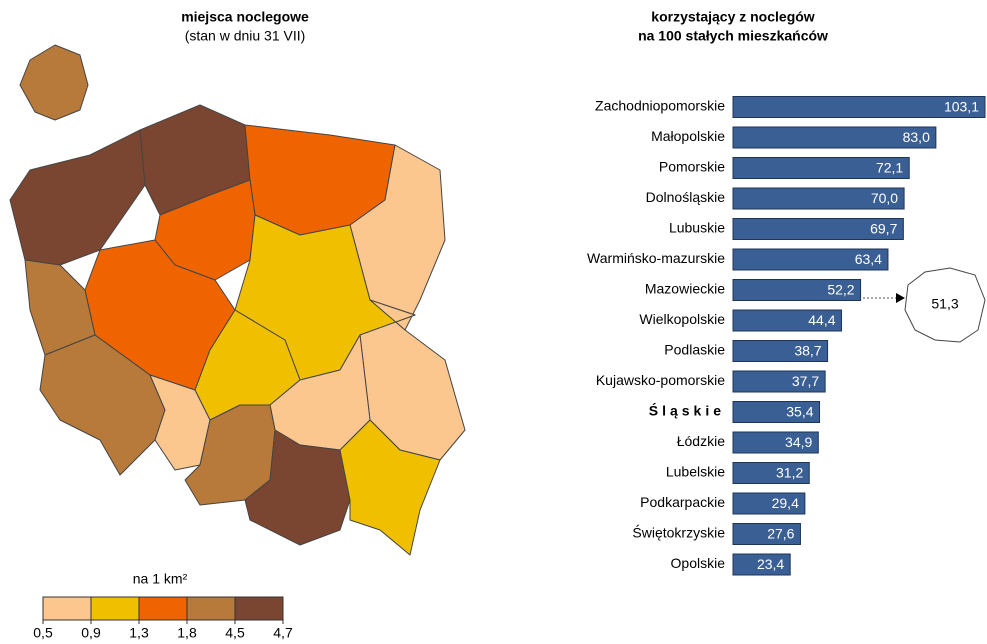 This screenshot has width=987, height=644. Describe the element at coordinates (245, 17) in the screenshot. I see `map-title: miejsca noclegowe` at that location.